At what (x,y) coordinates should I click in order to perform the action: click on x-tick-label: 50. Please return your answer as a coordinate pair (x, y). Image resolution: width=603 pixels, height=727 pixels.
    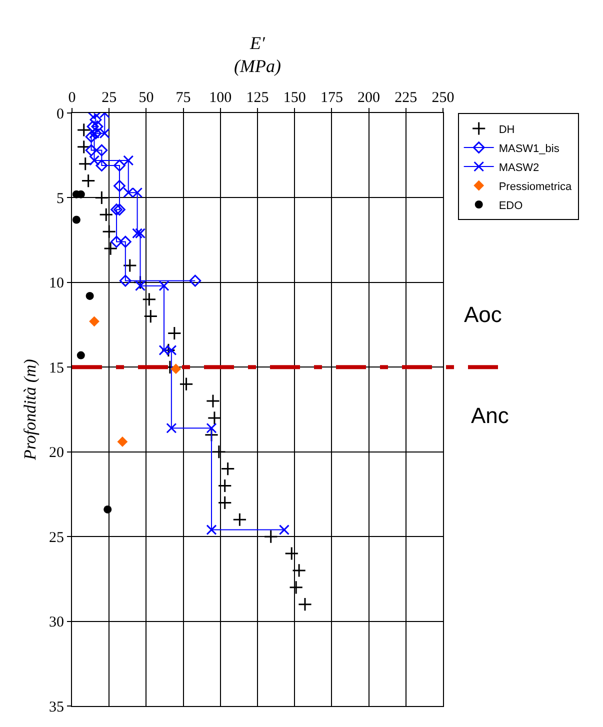
    Looking at the image, I should click on (146, 98).